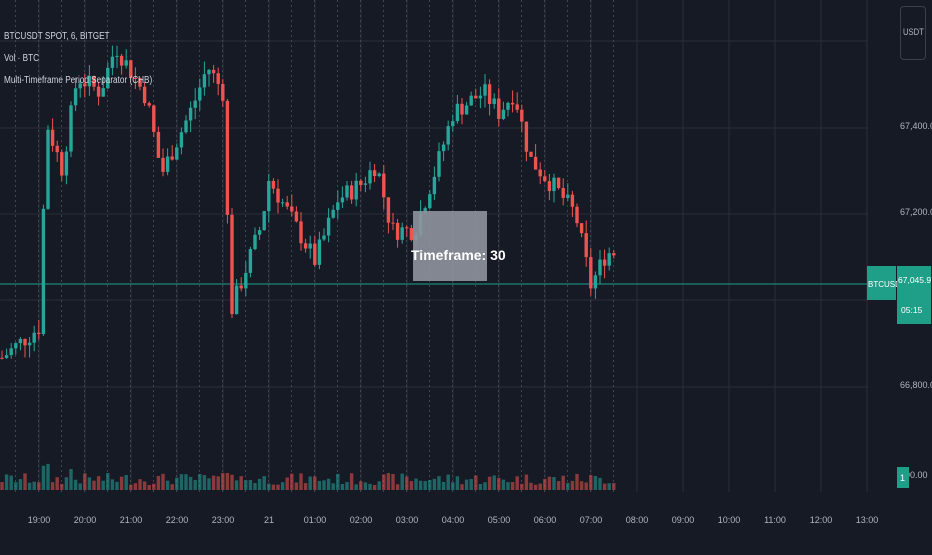 The height and width of the screenshot is (555, 932). What do you see at coordinates (867, 520) in the screenshot?
I see `time-label: 13:00` at bounding box center [867, 520].